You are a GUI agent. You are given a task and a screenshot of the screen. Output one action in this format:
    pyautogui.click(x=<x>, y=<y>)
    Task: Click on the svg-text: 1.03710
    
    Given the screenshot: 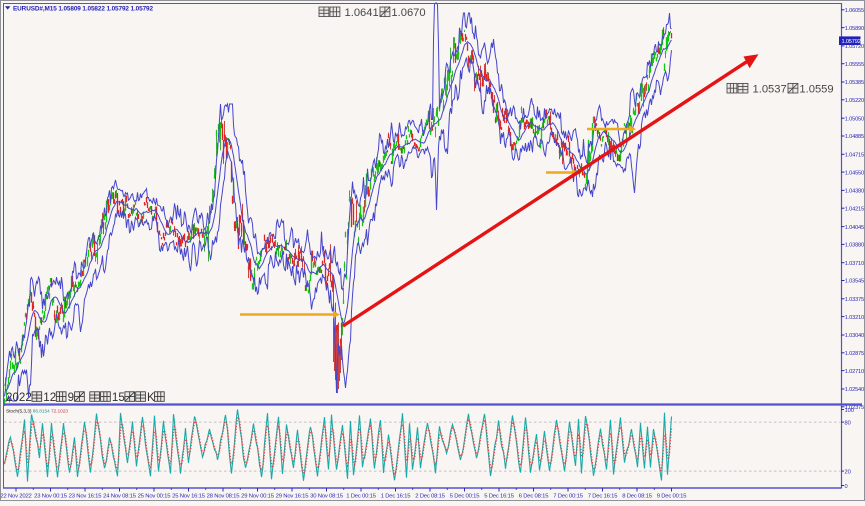 What is the action you would take?
    pyautogui.click(x=854, y=264)
    